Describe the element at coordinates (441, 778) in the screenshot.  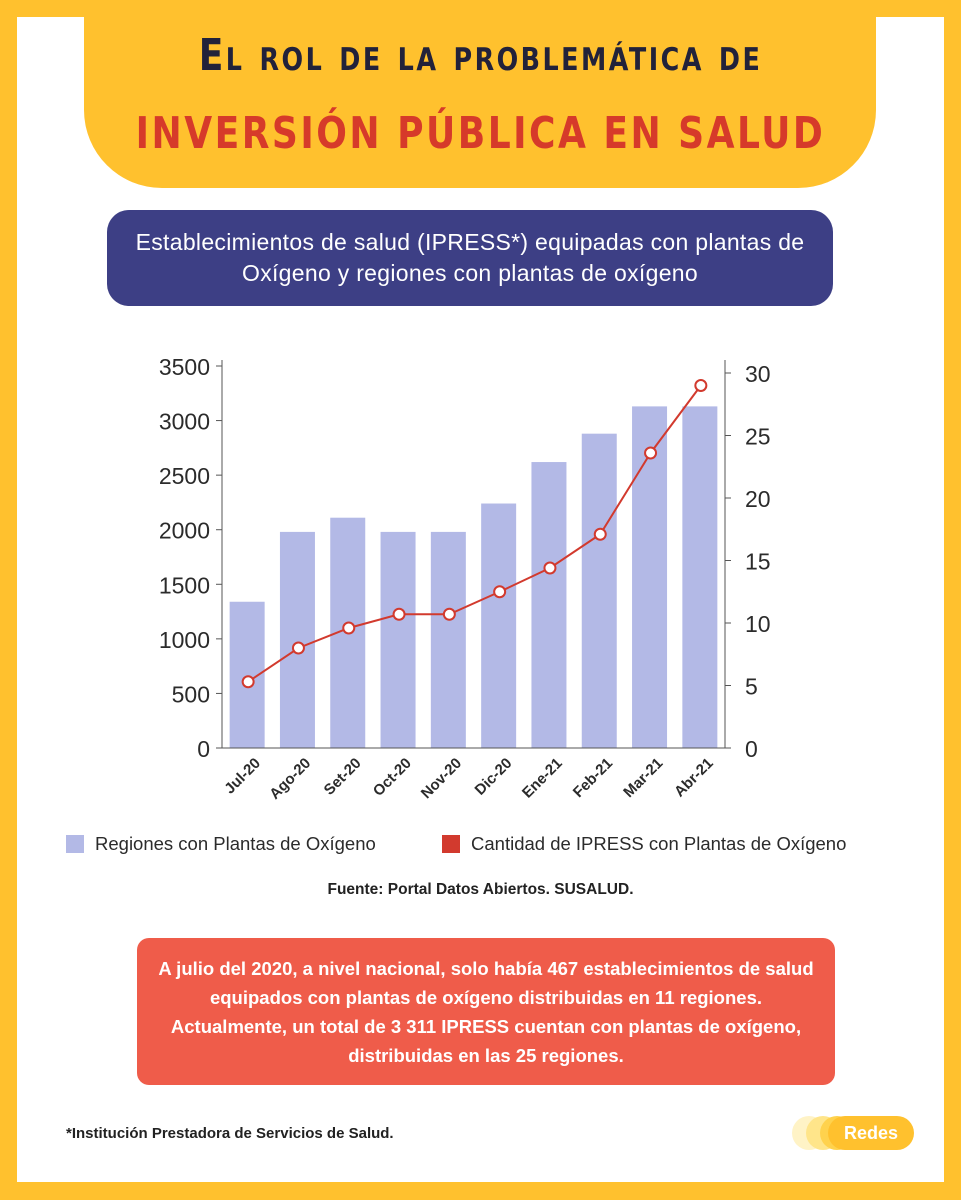
I see `x-tick-label-Nov-20: Nov-20` at that location.